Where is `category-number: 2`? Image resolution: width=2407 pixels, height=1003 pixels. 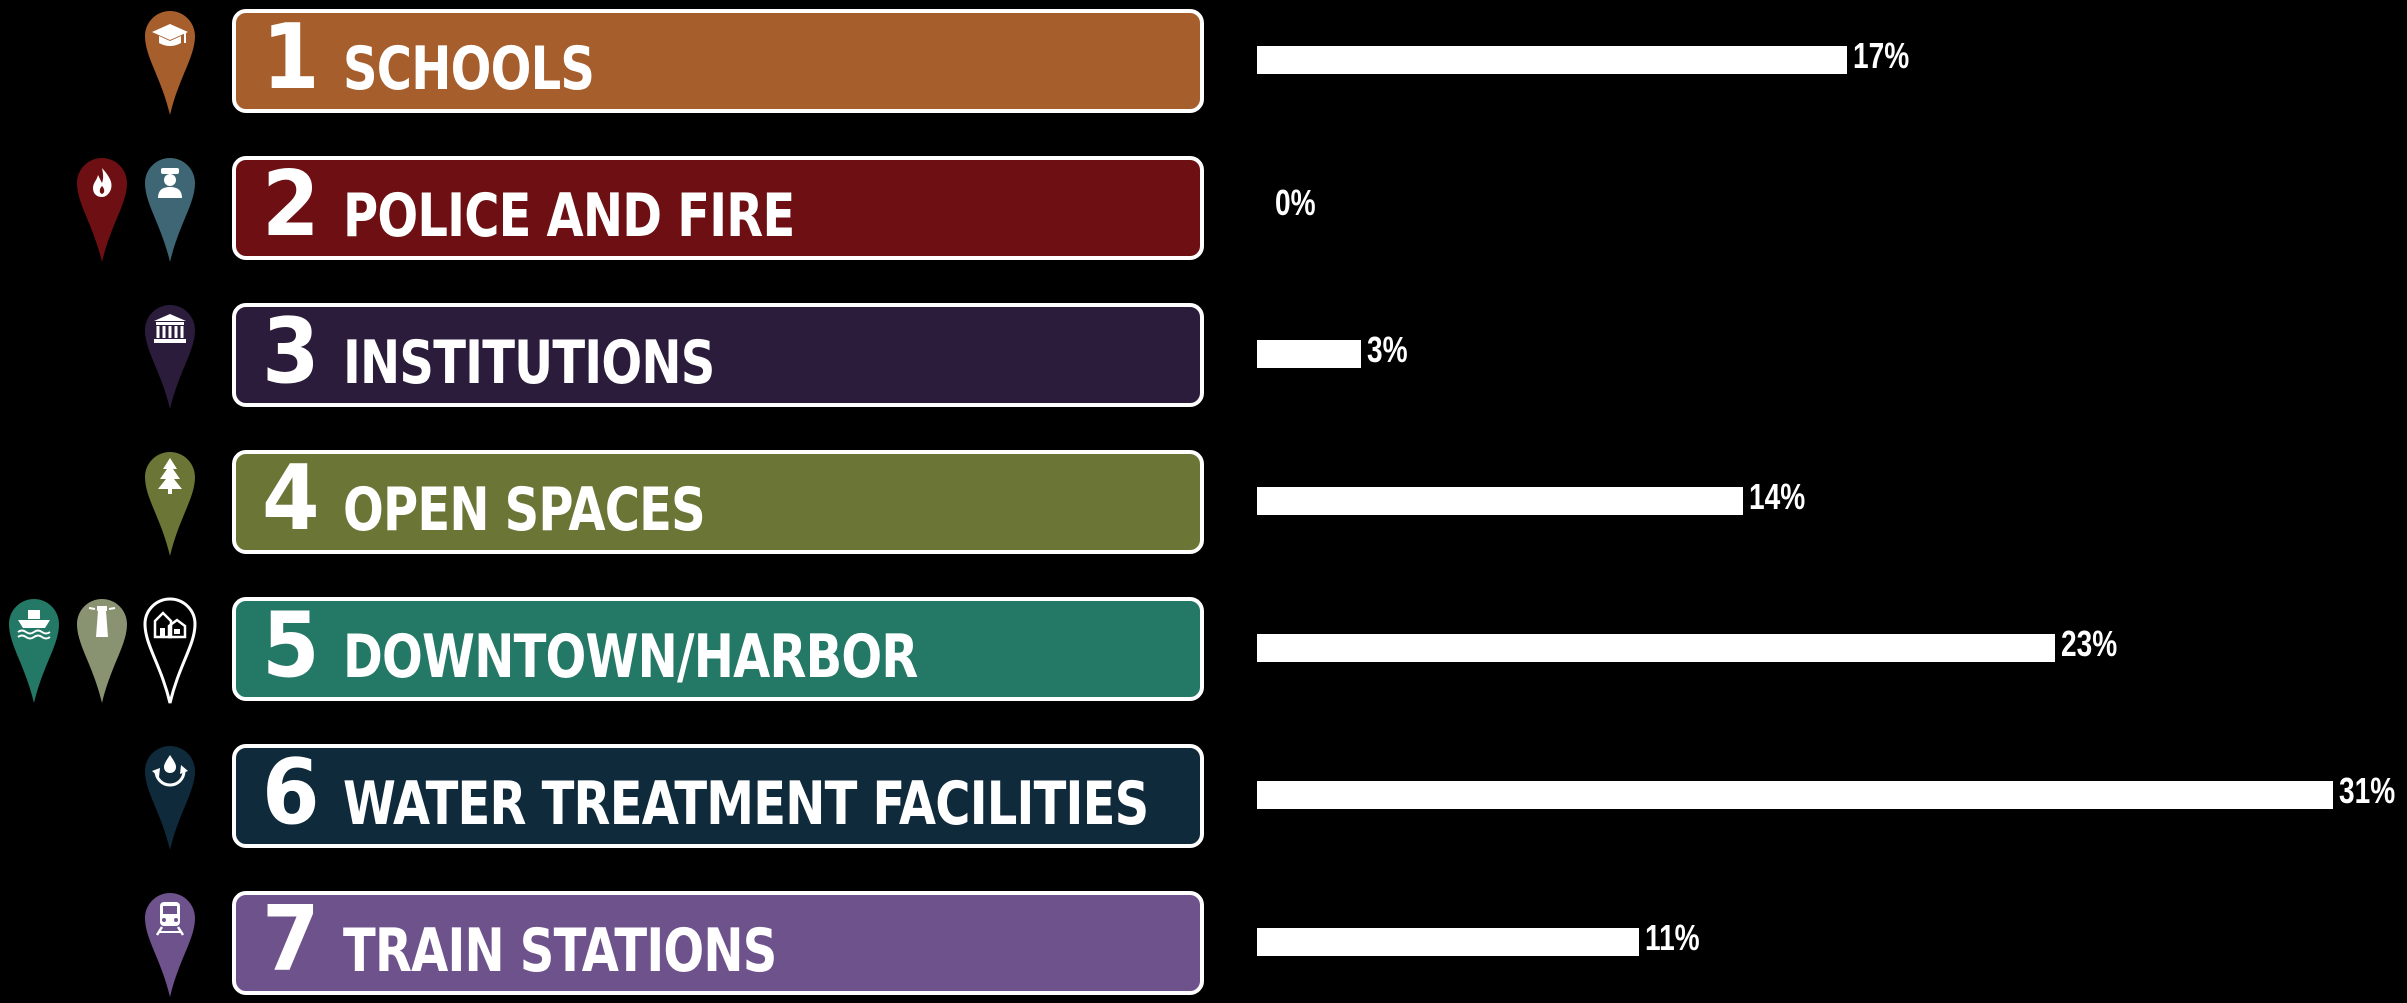
category-number: 2 is located at coordinates (291, 204).